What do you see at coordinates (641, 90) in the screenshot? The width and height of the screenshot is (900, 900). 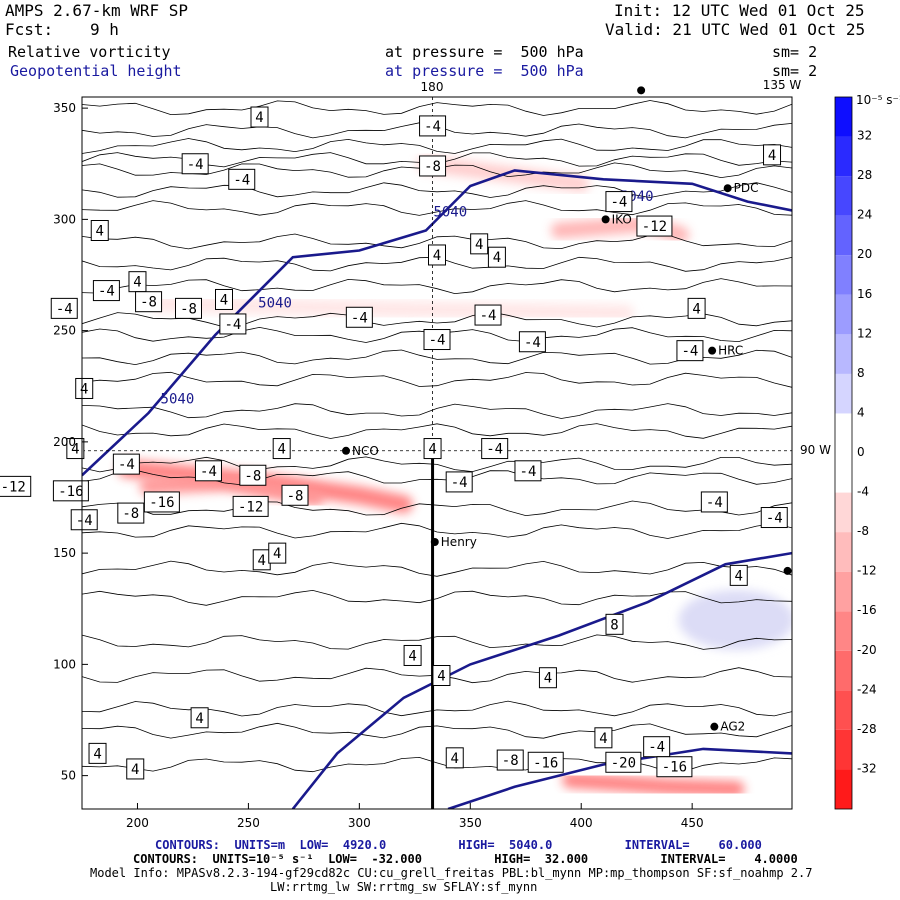 I see `station-marker` at bounding box center [641, 90].